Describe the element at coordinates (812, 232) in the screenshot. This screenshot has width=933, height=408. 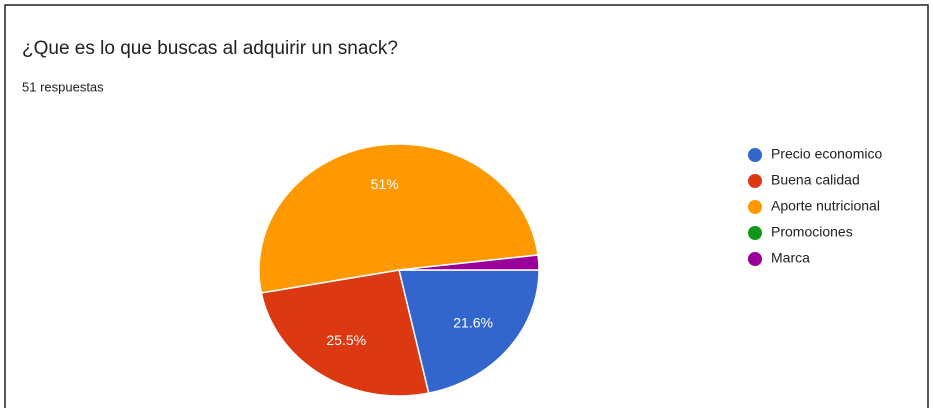
I see `legend-label: Promociones` at that location.